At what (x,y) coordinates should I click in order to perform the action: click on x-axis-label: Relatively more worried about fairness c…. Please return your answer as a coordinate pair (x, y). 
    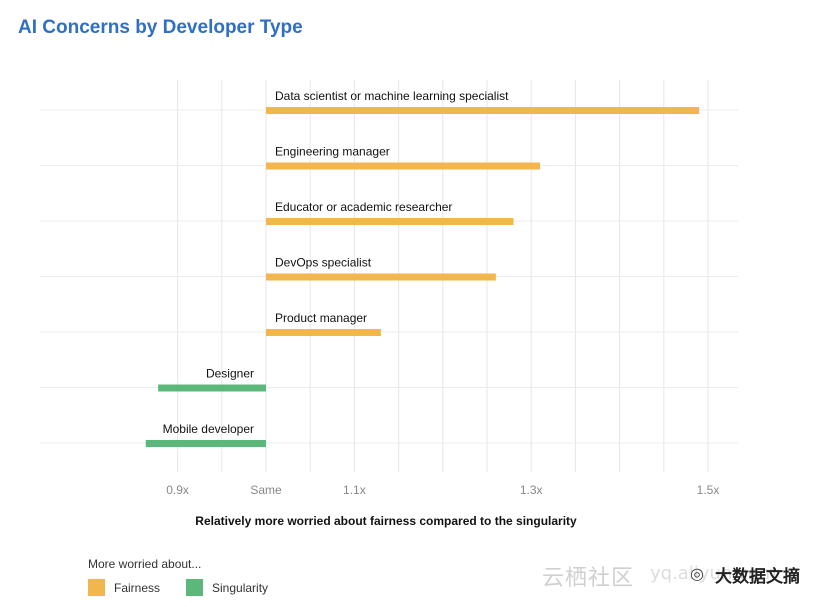
    Looking at the image, I should click on (386, 521).